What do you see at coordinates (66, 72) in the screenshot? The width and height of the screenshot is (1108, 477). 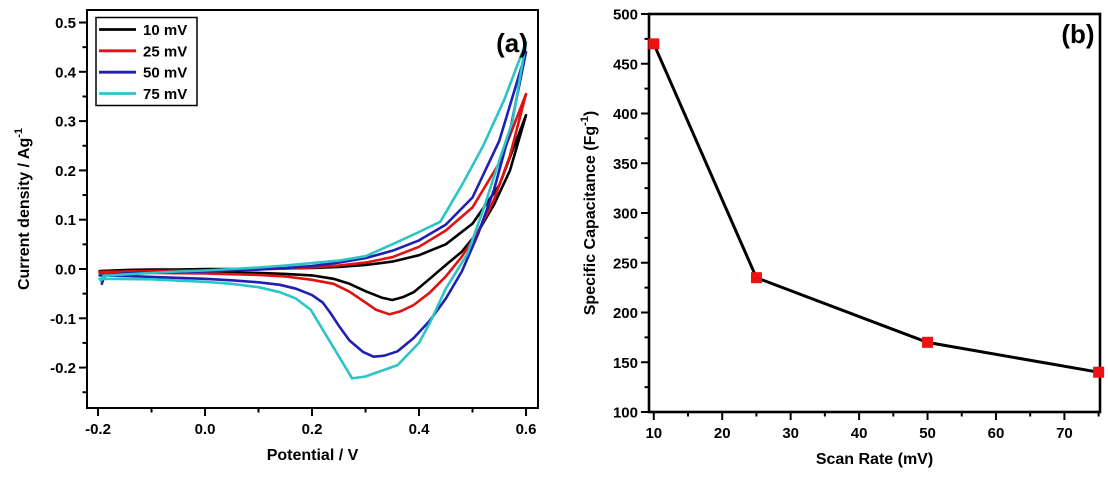 I see `y-axis-tick-label: 0.4` at bounding box center [66, 72].